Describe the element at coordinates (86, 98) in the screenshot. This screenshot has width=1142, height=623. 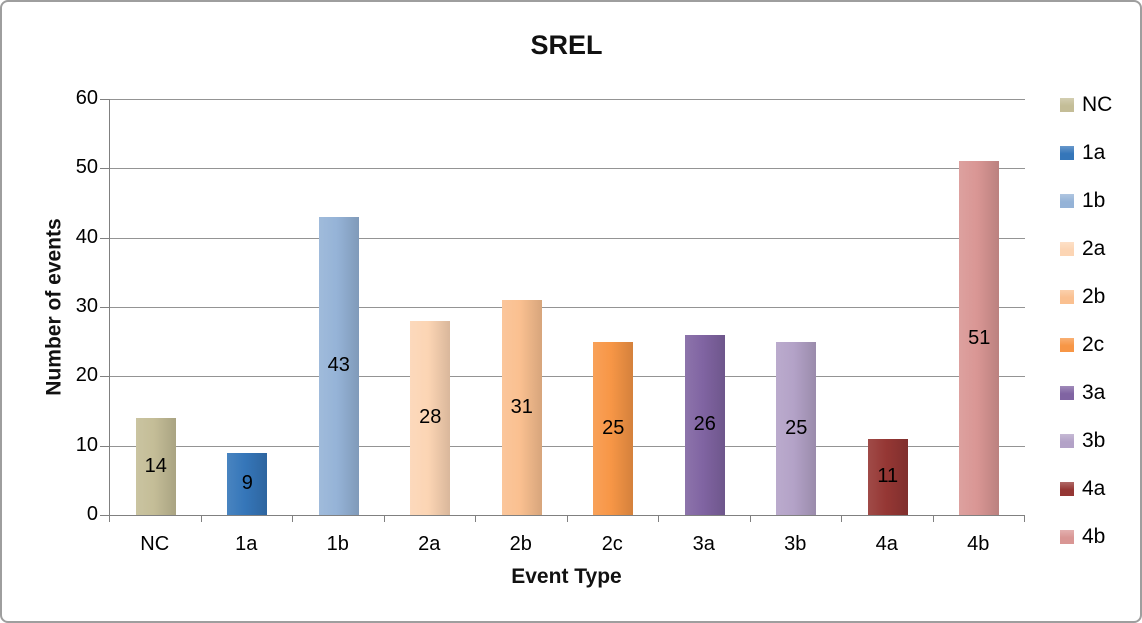
I see `y-tick-label: 60` at that location.